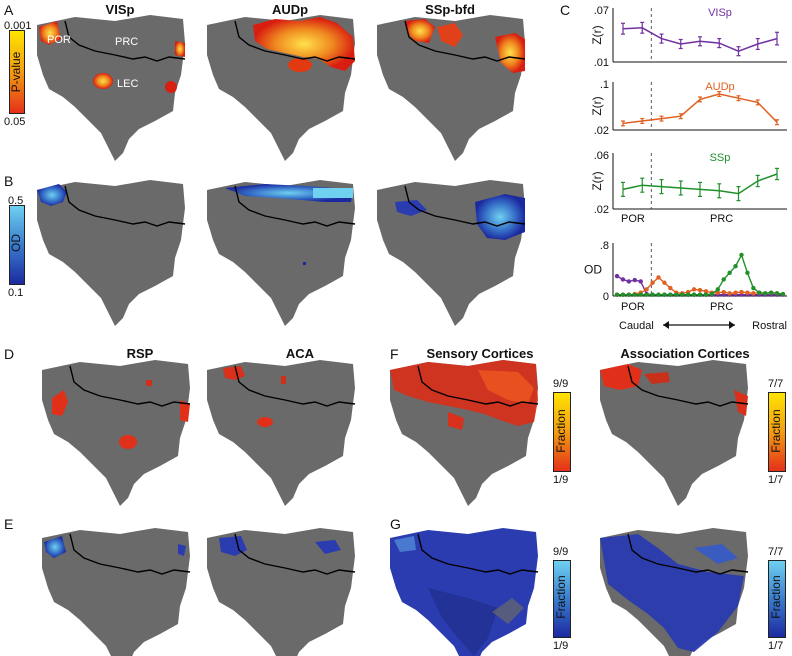 The image size is (792, 656). I want to click on title-aca: ACA, so click(300, 353).